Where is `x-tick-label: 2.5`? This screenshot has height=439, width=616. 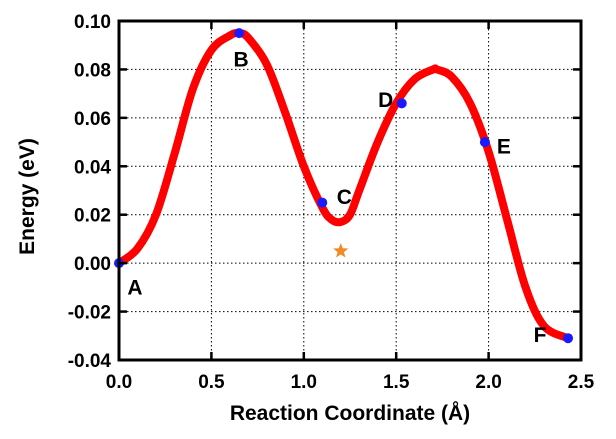 x-tick-label: 2.5 is located at coordinates (581, 382).